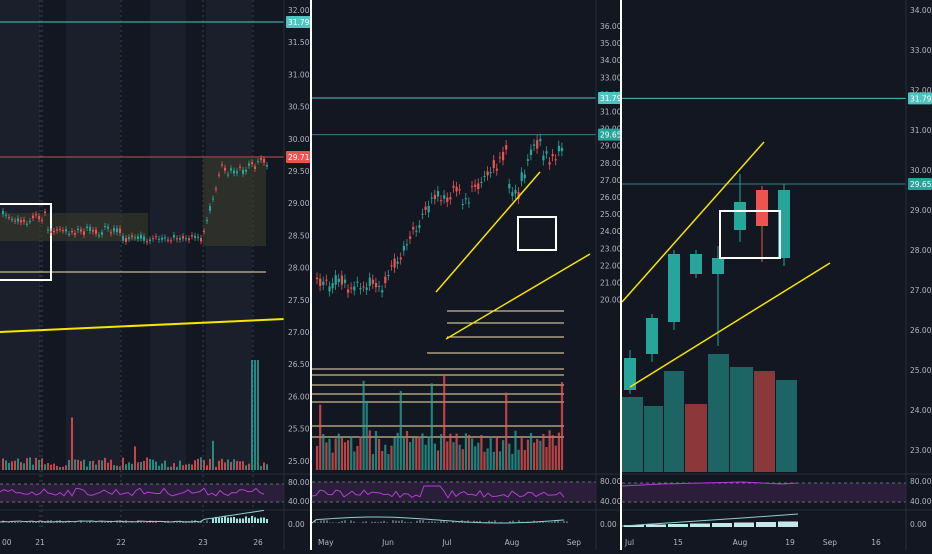 The image size is (932, 554). What do you see at coordinates (610, 26) in the screenshot?
I see `price-axis-label: 36.00` at bounding box center [610, 26].